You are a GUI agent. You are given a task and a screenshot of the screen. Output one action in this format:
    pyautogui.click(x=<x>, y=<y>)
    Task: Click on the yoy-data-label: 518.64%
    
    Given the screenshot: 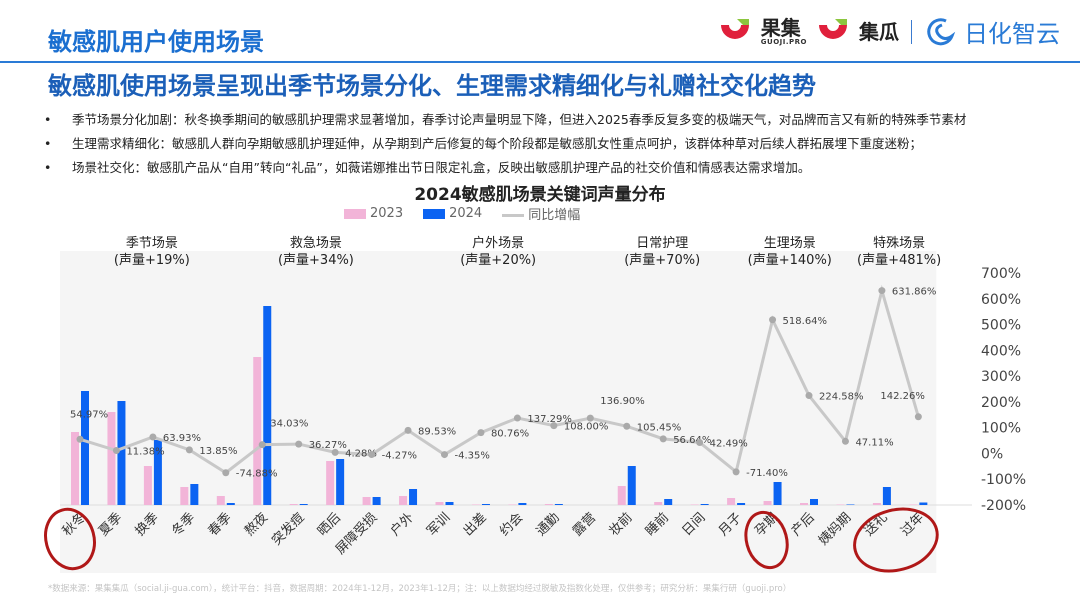 What is the action you would take?
    pyautogui.click(x=805, y=321)
    